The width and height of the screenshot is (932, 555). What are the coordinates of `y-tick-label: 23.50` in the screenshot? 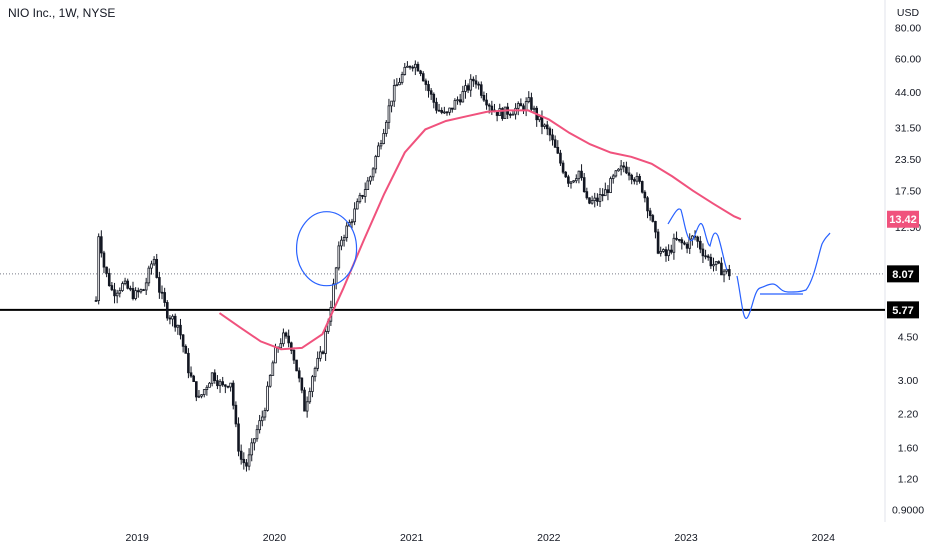 It's located at (908, 160).